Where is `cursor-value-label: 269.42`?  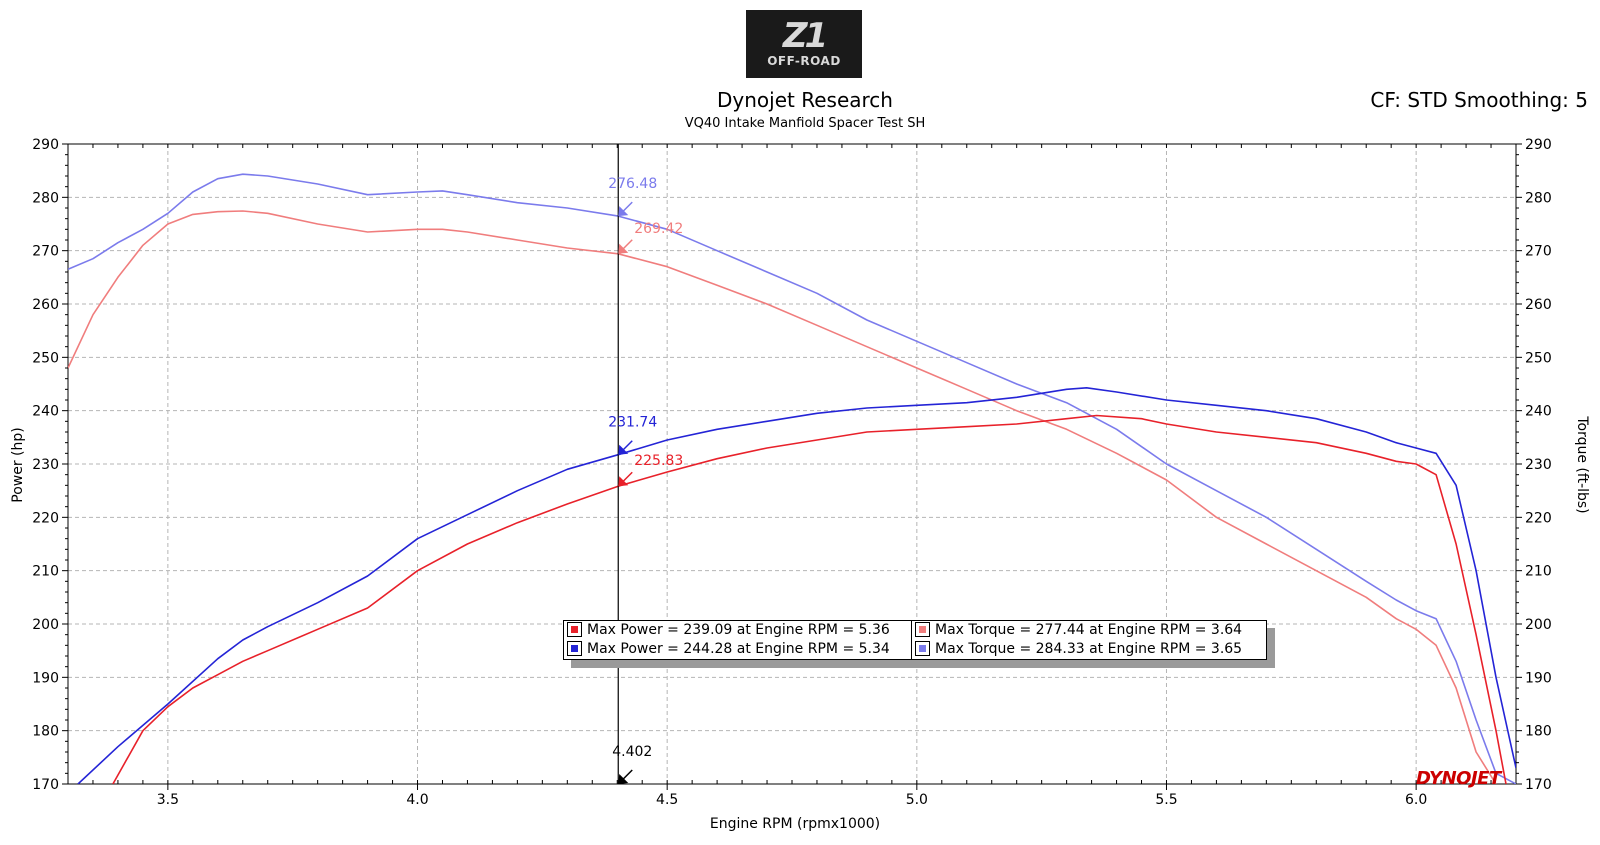 cursor-value-label: 269.42 is located at coordinates (658, 229).